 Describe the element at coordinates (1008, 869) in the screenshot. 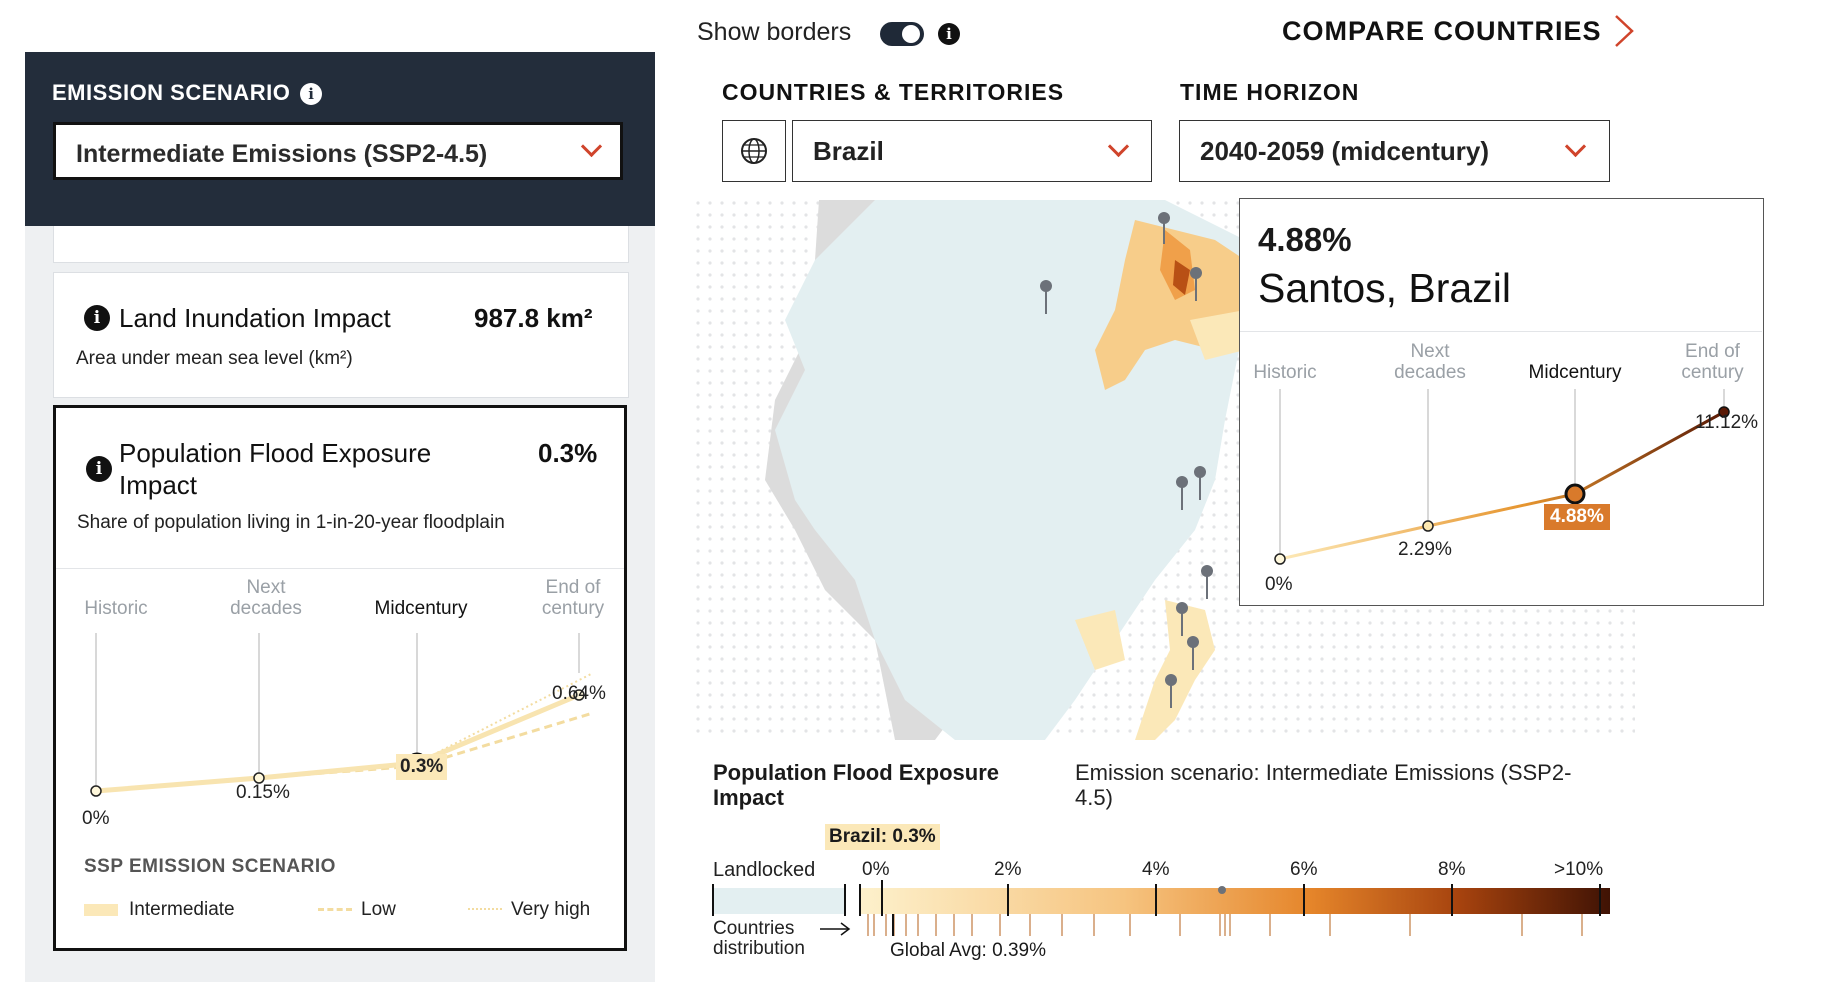

I see `tick-2: 2%` at that location.